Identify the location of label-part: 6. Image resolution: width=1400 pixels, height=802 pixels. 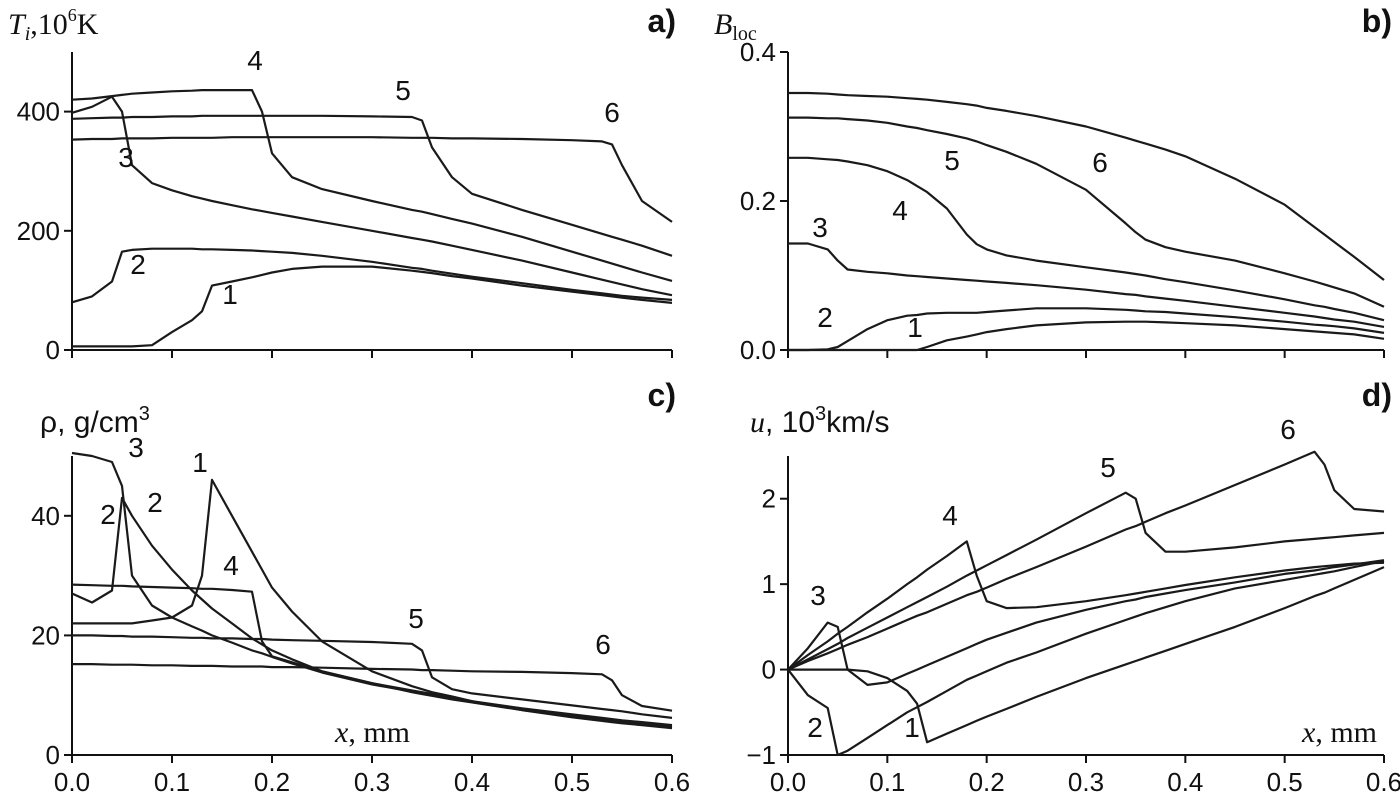
(72, 15).